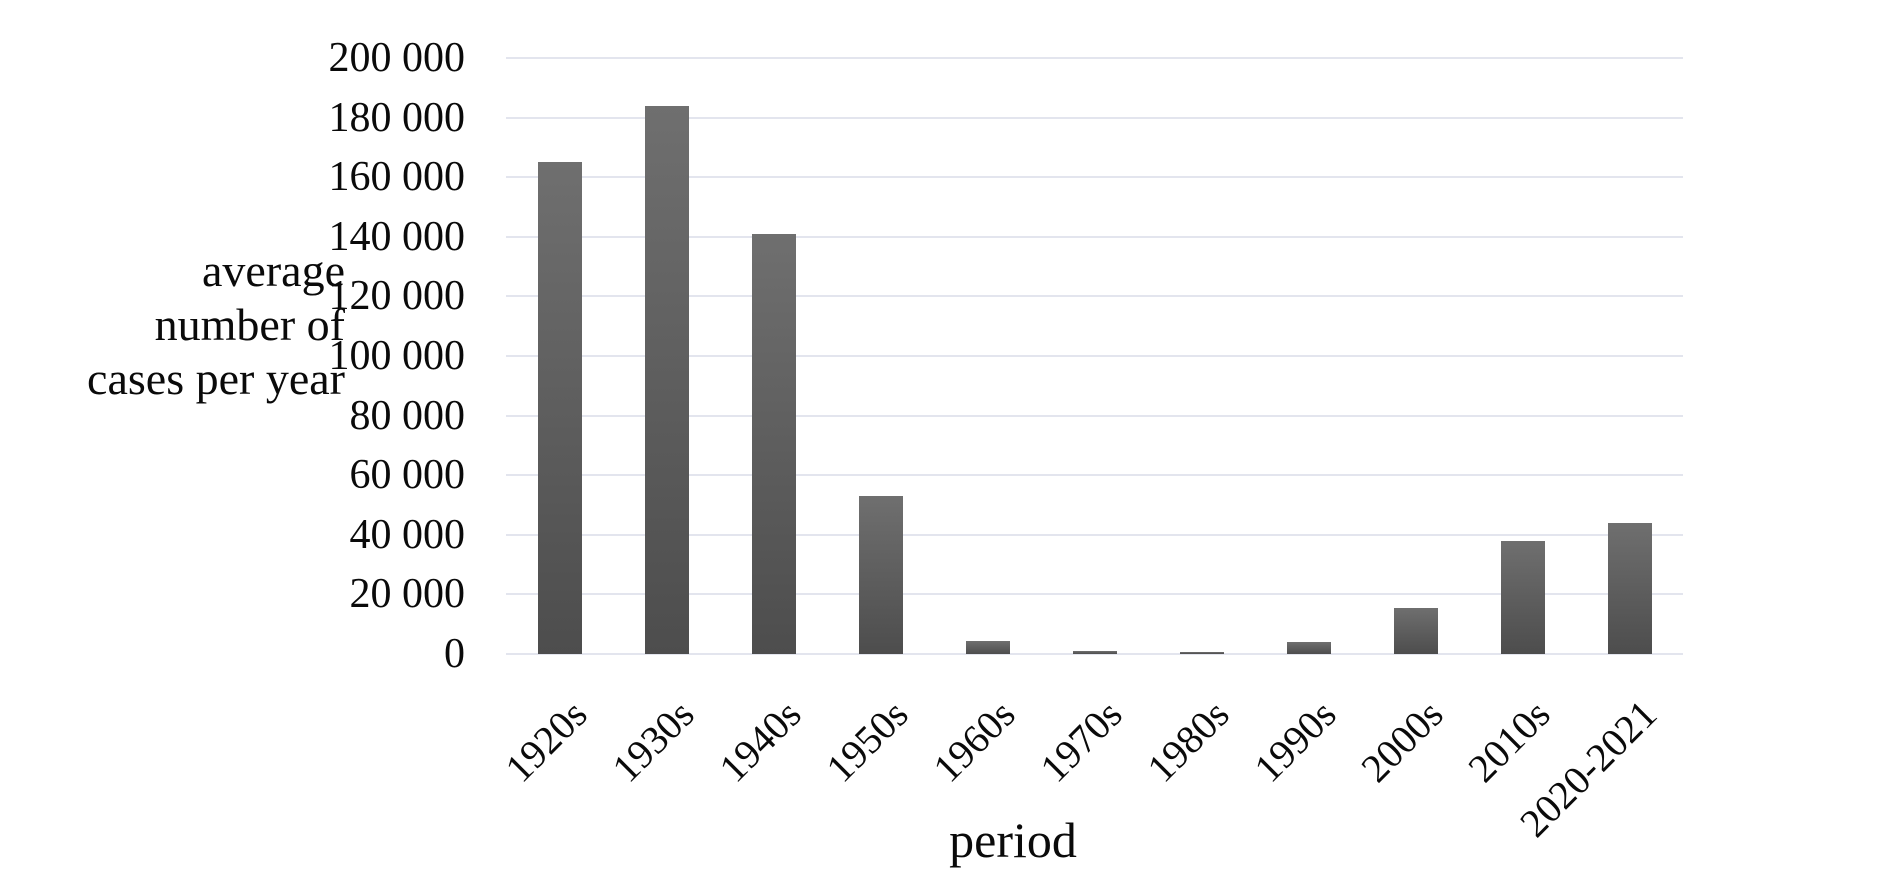  I want to click on bar-1970s, so click(1094, 652).